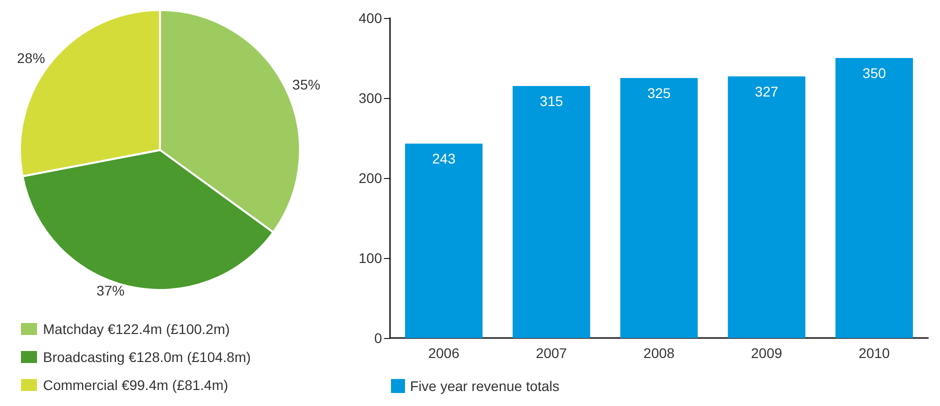  I want to click on y-tick-label: 0, so click(378, 338).